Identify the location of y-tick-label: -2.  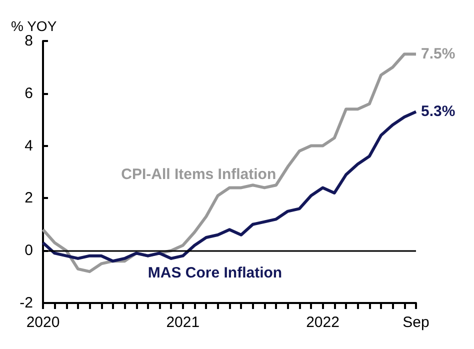
(26, 303).